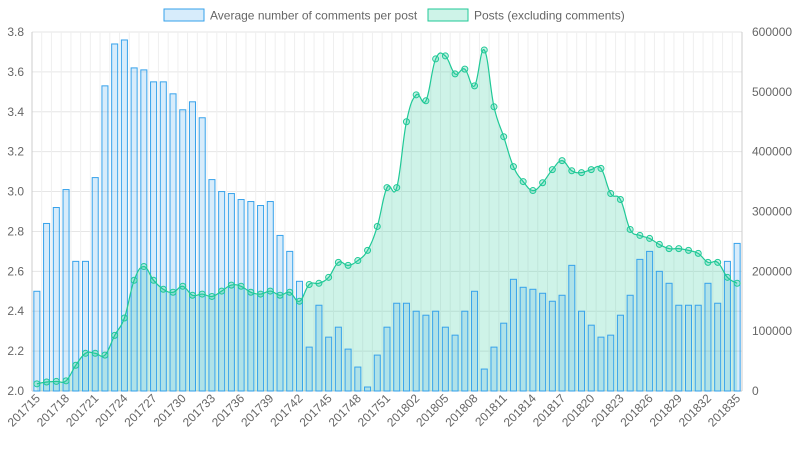 The width and height of the screenshot is (798, 455). What do you see at coordinates (15, 72) in the screenshot?
I see `left-tick-label: 3.6` at bounding box center [15, 72].